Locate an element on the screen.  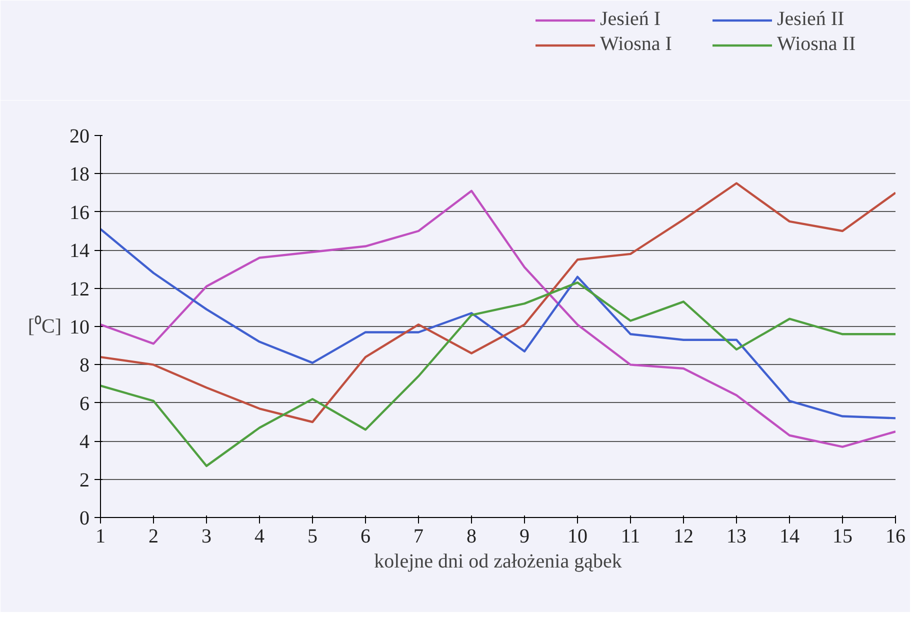
legend-label: Jesień II is located at coordinates (811, 19).